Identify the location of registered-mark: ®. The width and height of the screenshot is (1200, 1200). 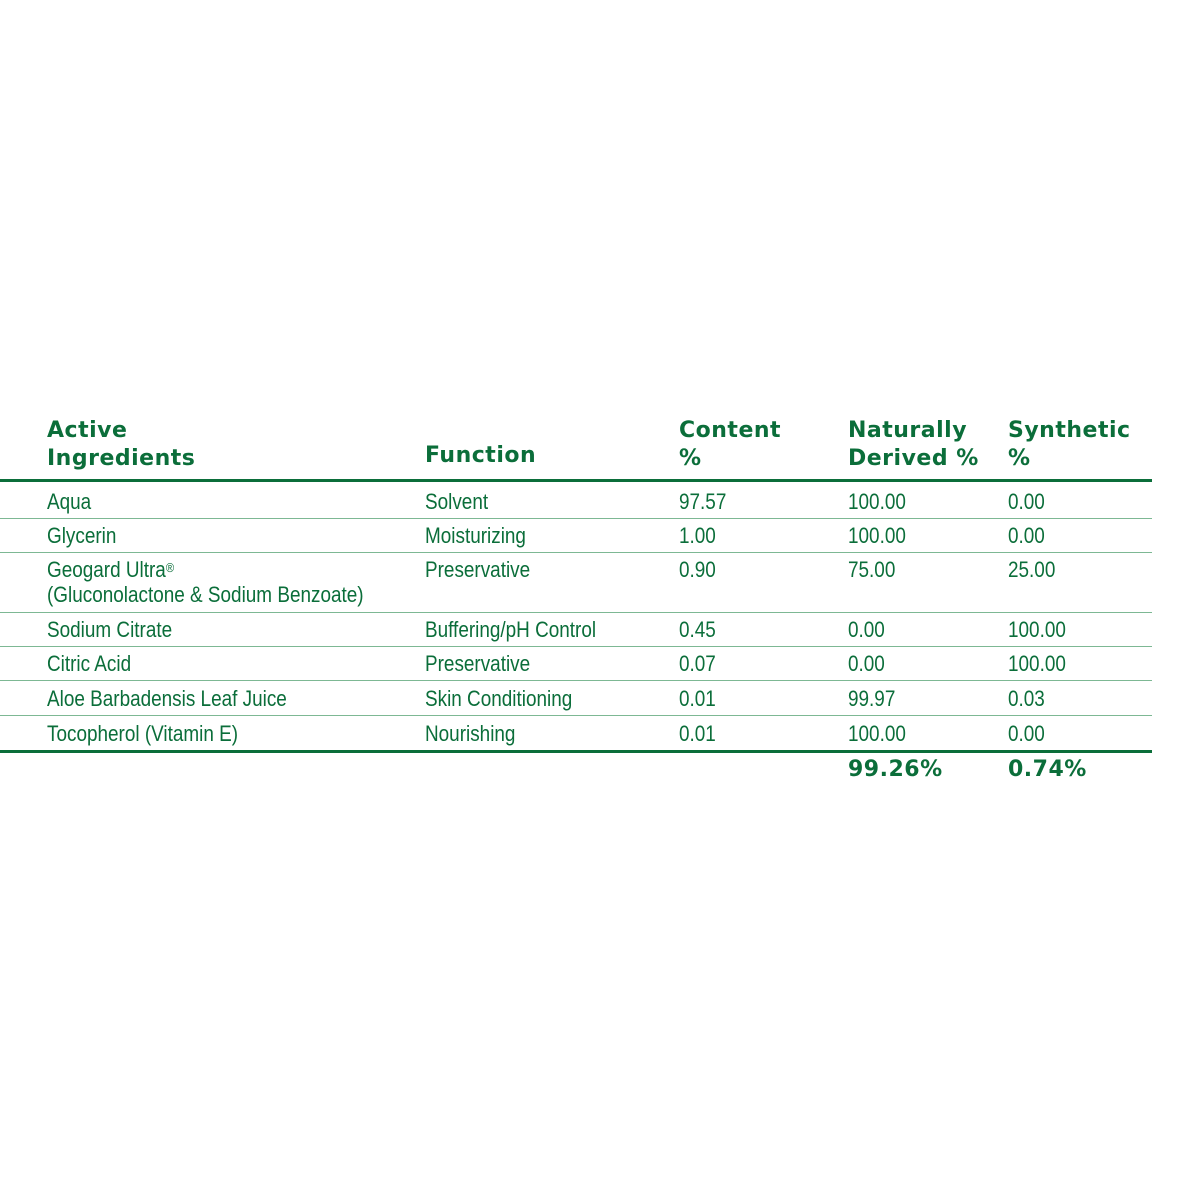
(170, 567).